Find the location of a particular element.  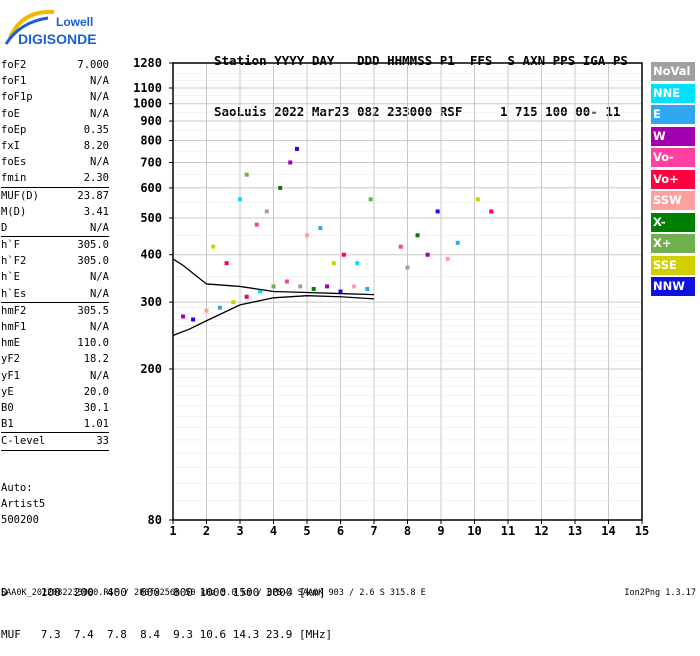

param-value: 8.20 is located at coordinates (96, 145).